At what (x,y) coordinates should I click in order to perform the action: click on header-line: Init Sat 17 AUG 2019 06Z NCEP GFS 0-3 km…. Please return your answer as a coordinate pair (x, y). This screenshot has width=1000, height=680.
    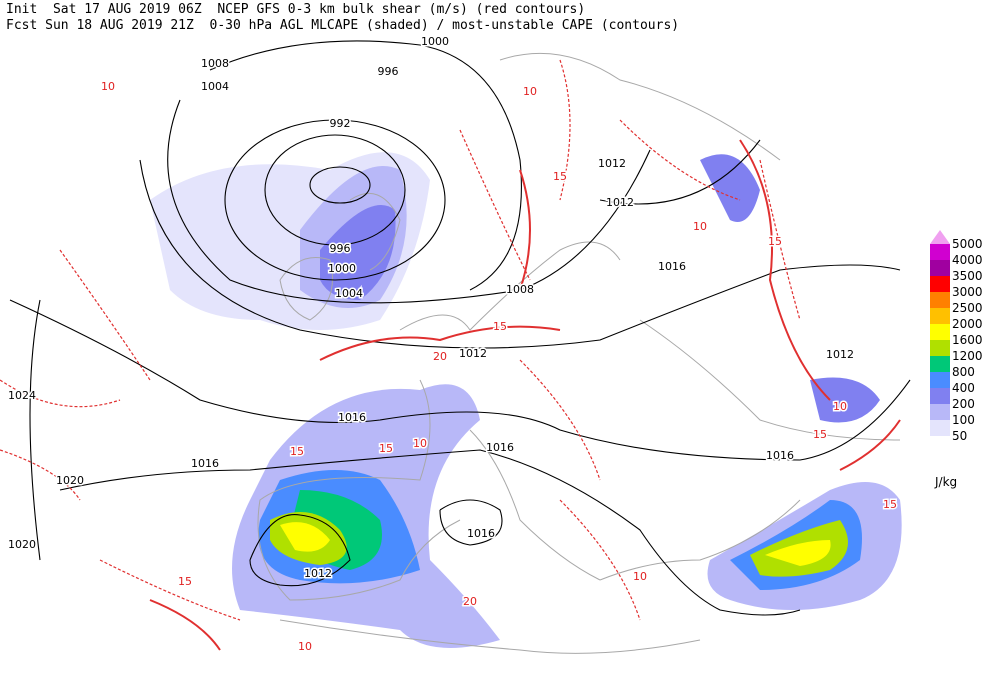
    Looking at the image, I should click on (295, 9).